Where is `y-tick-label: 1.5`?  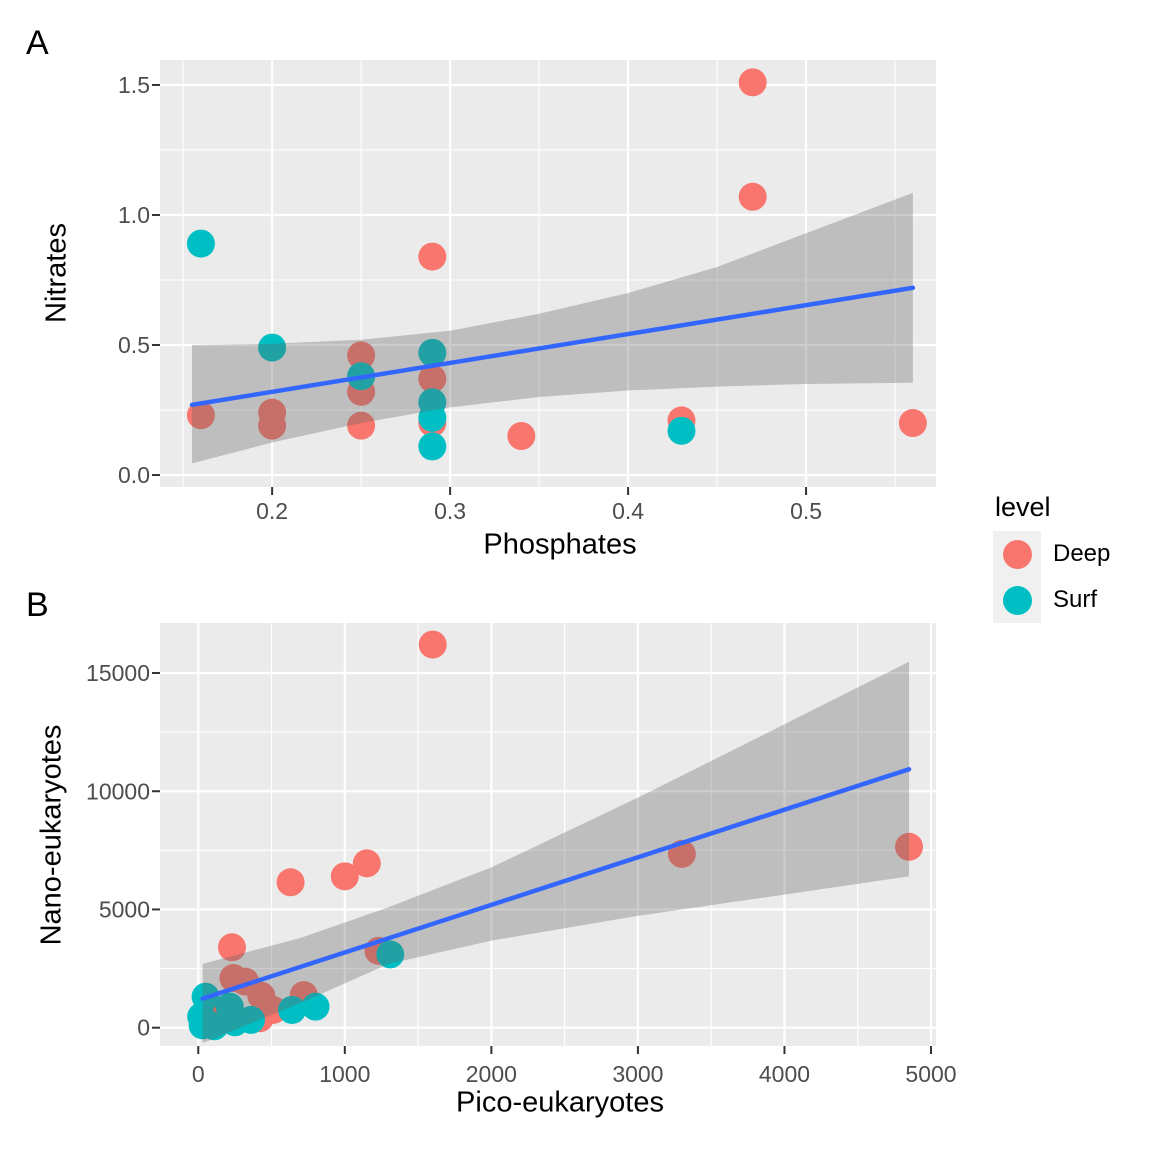
y-tick-label: 1.5 is located at coordinates (134, 85).